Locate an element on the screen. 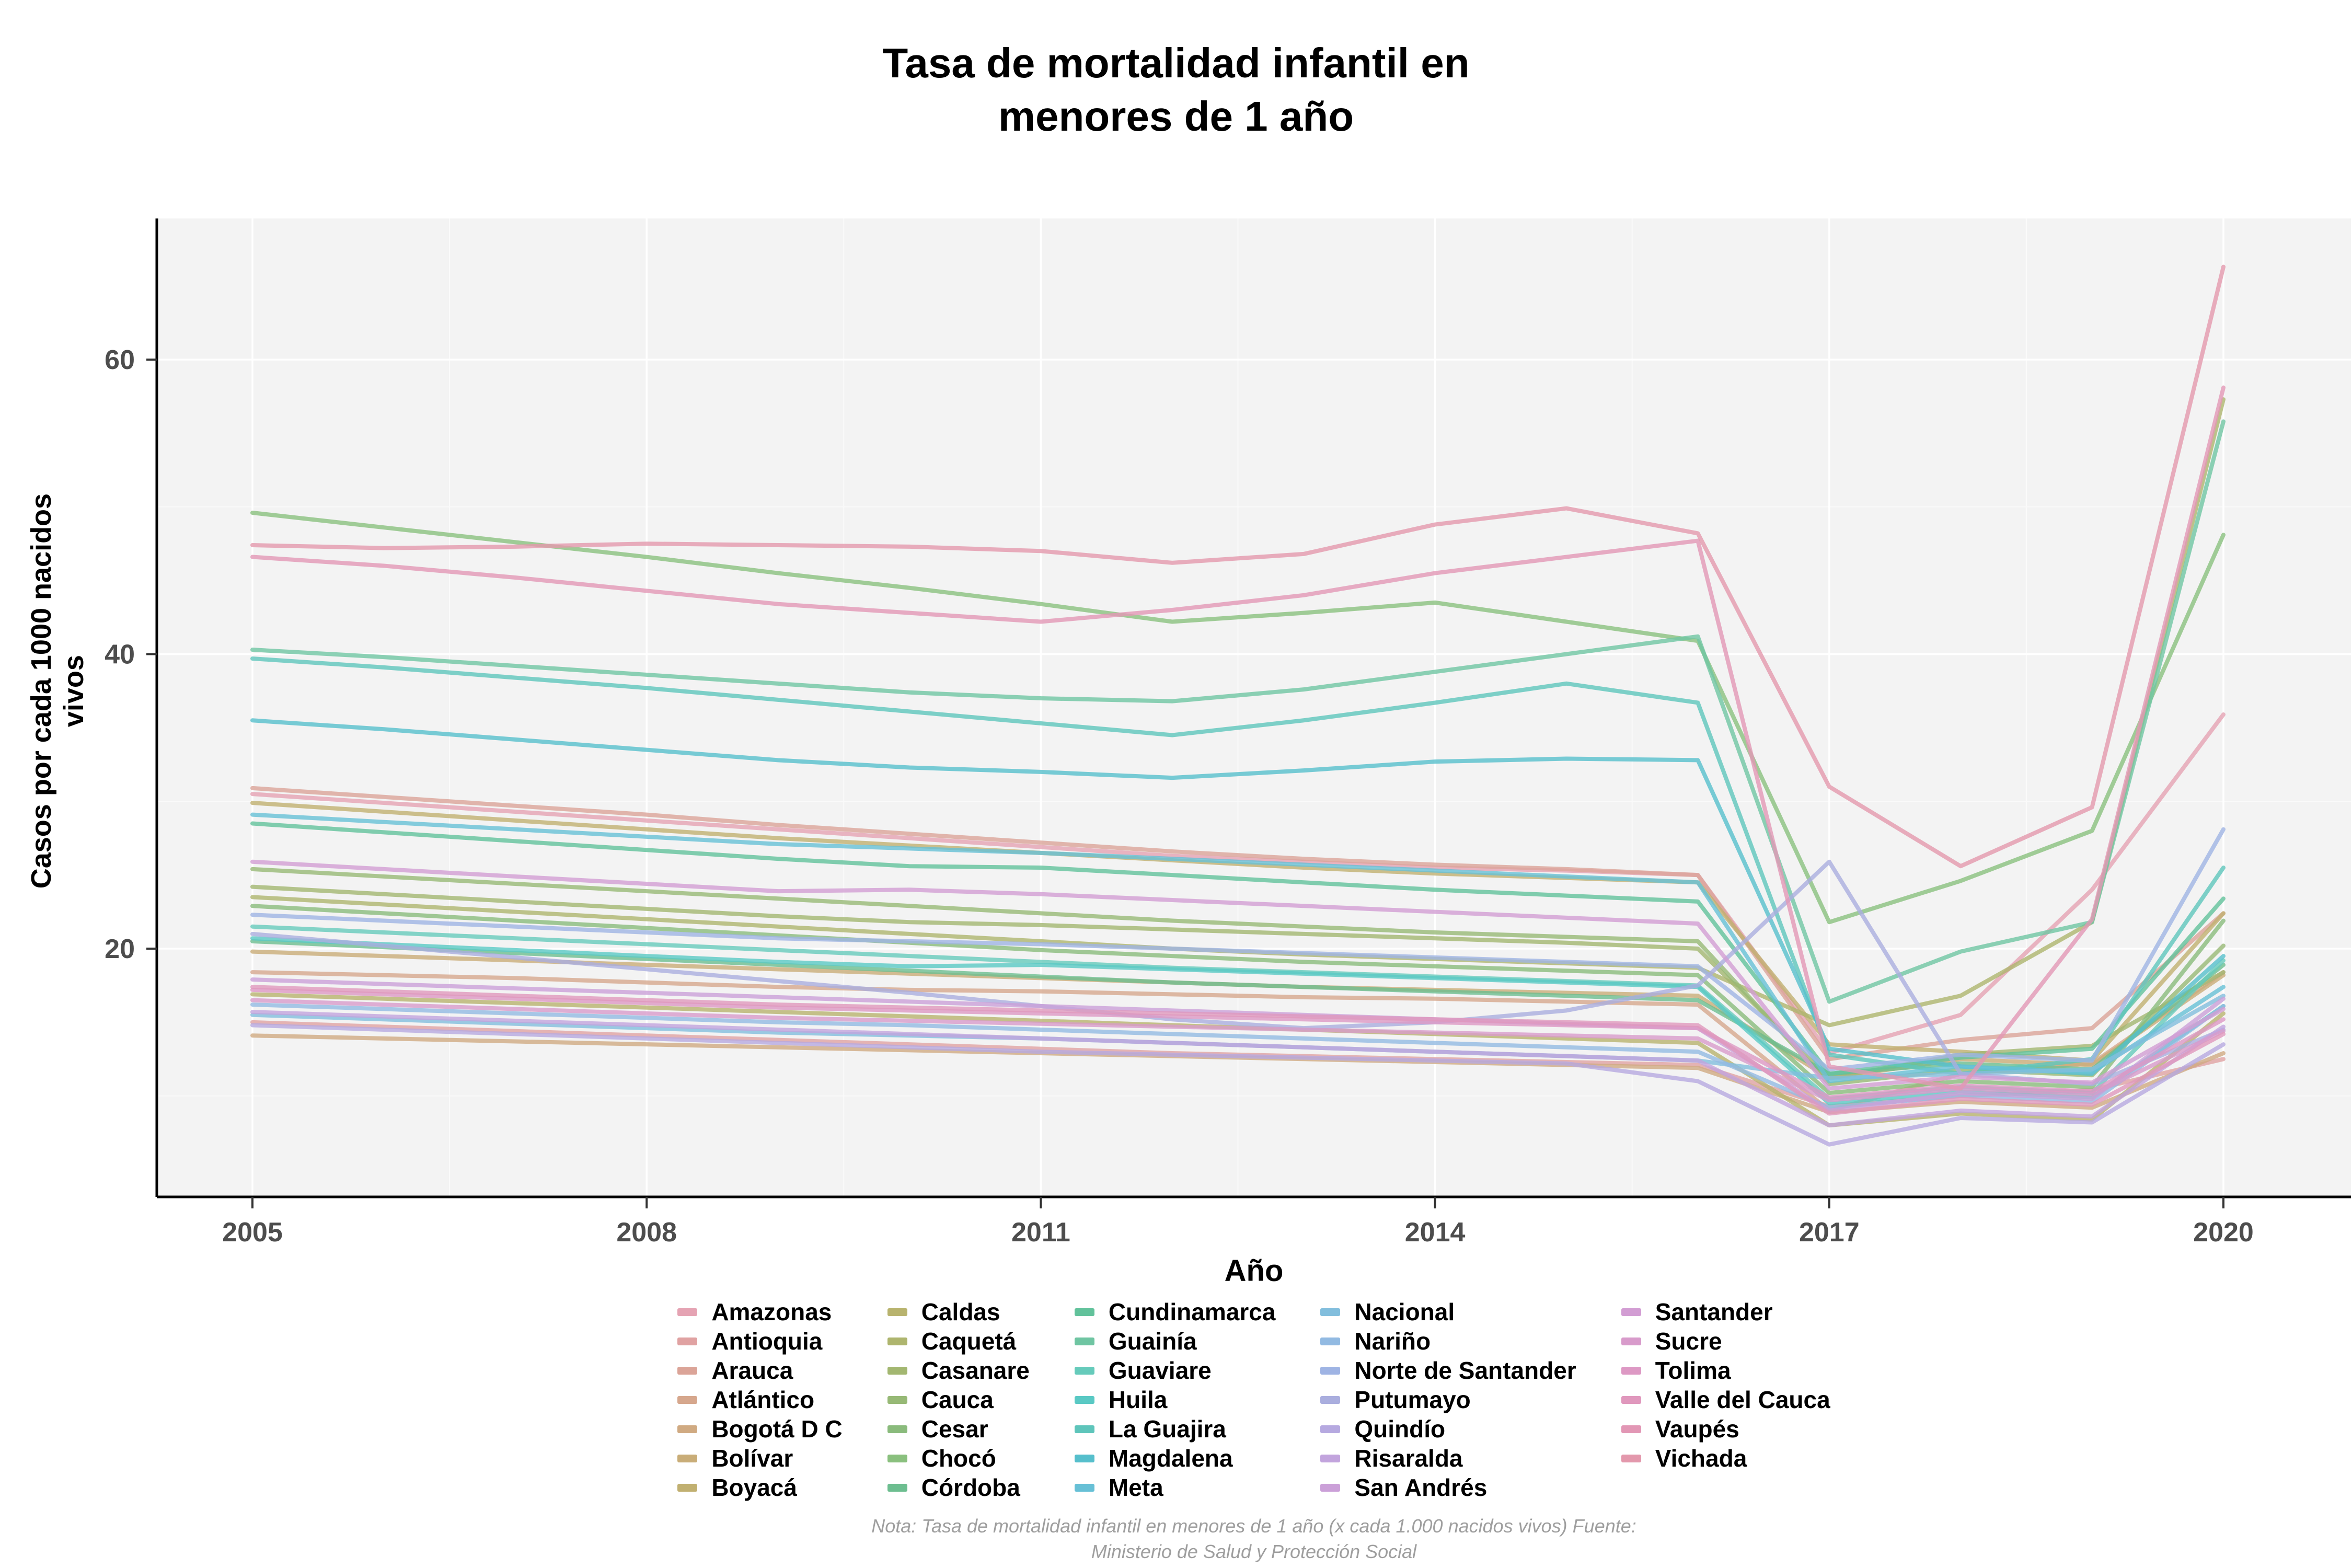 This screenshot has height=1568, width=2352. y-tick-label: 60 is located at coordinates (120, 360).